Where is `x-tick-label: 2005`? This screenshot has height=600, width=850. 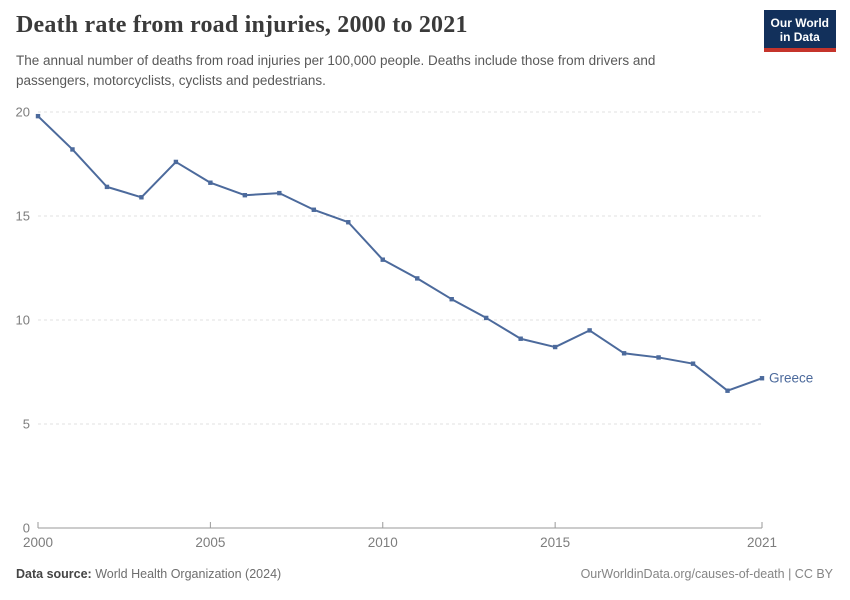 x-tick-label: 2005 is located at coordinates (210, 542).